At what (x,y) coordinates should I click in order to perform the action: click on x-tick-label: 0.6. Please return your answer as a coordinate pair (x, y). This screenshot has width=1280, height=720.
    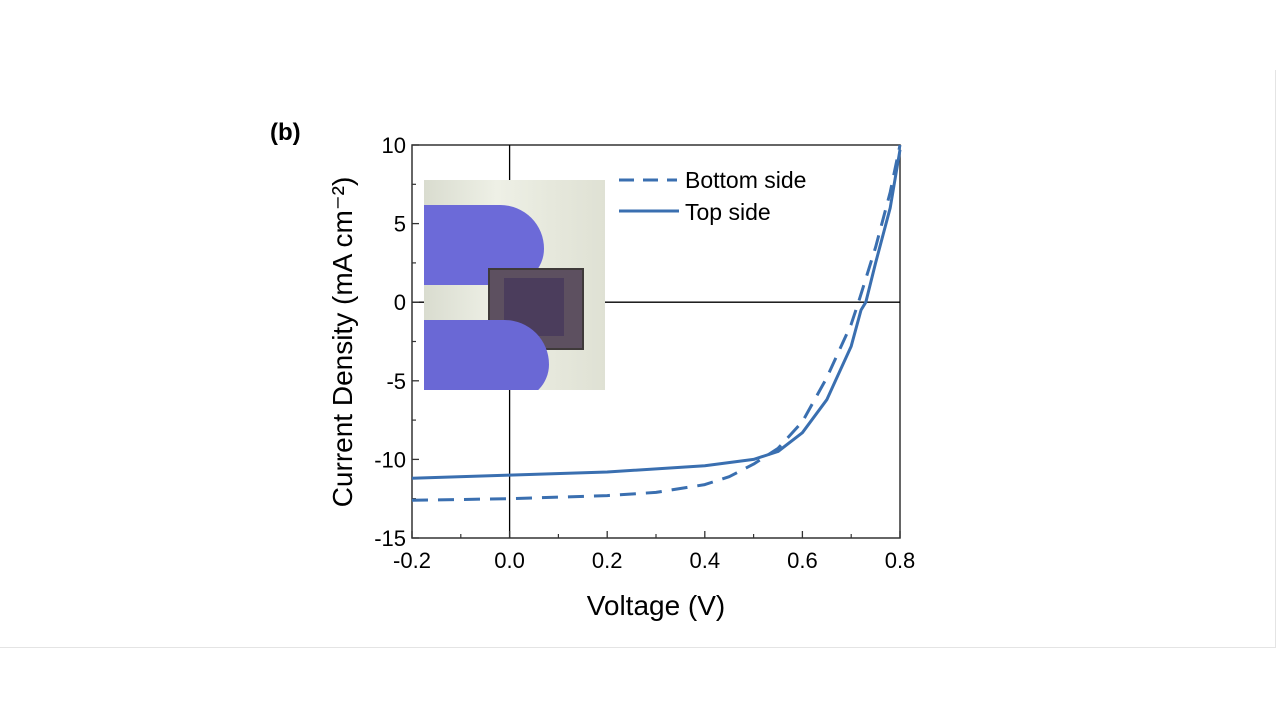
    Looking at the image, I should click on (802, 560).